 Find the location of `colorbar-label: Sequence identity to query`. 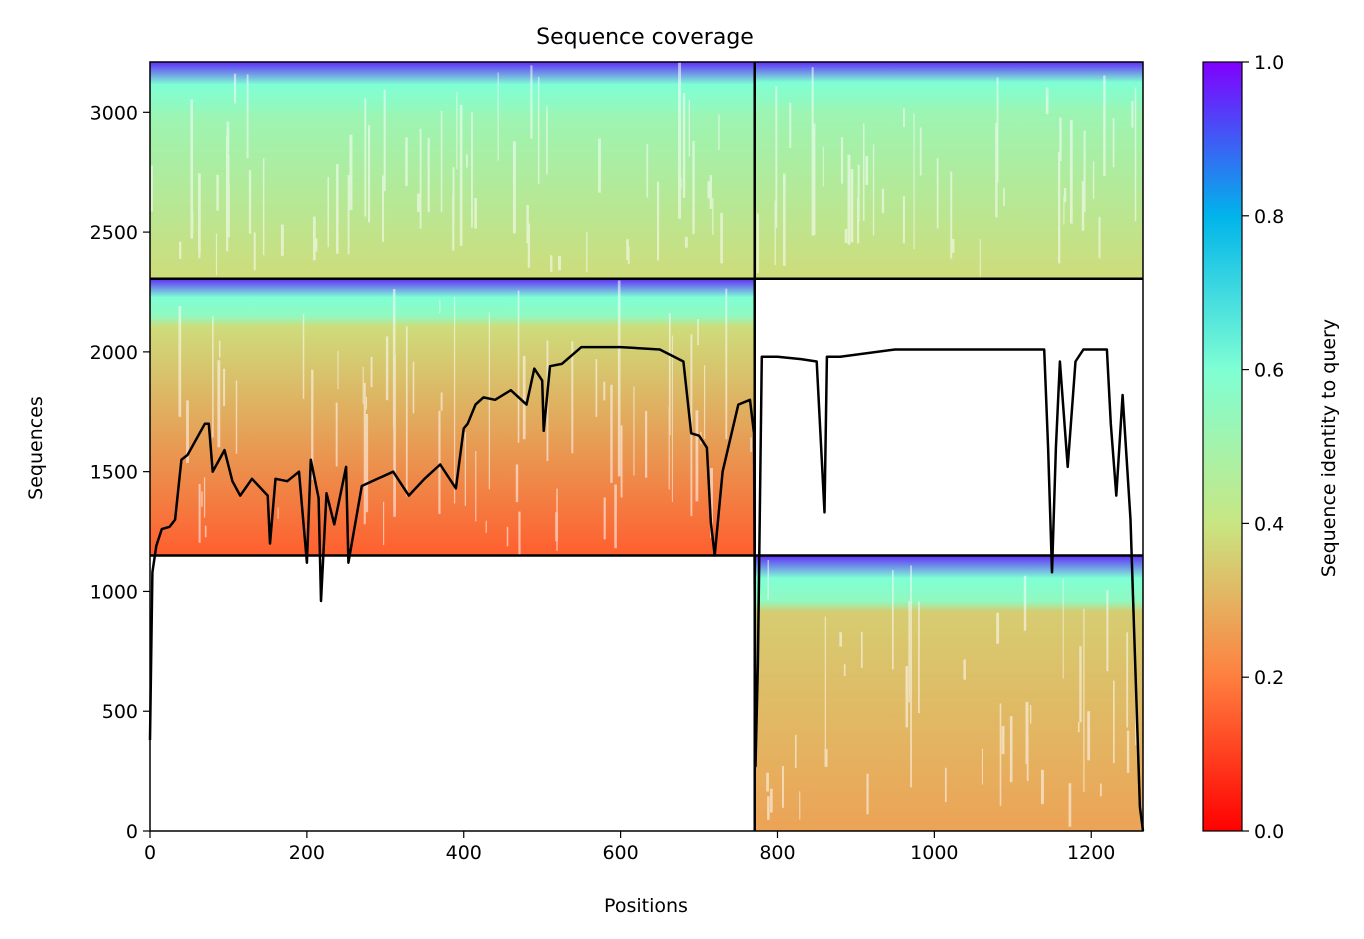

colorbar-label: Sequence identity to query is located at coordinates (1329, 448).